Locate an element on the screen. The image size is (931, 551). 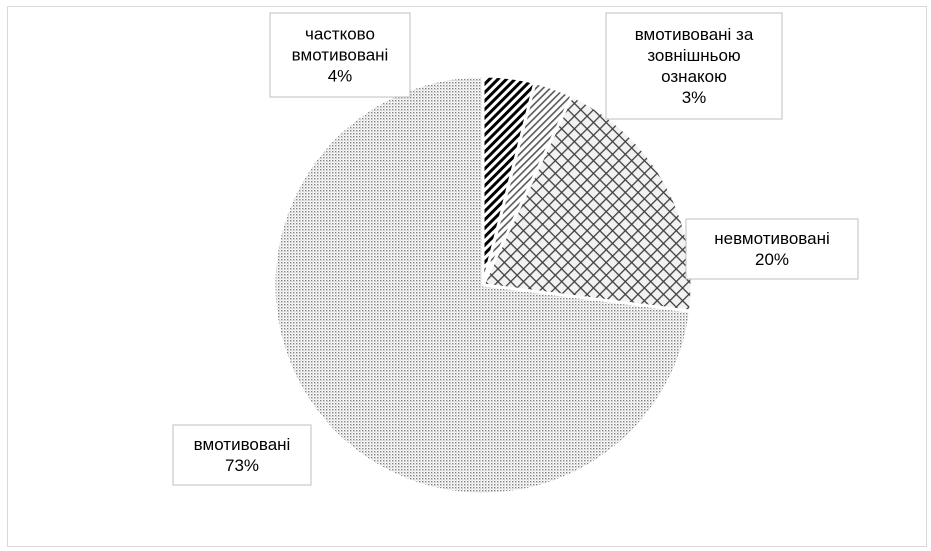
data-label-value: 4% is located at coordinates (340, 76).